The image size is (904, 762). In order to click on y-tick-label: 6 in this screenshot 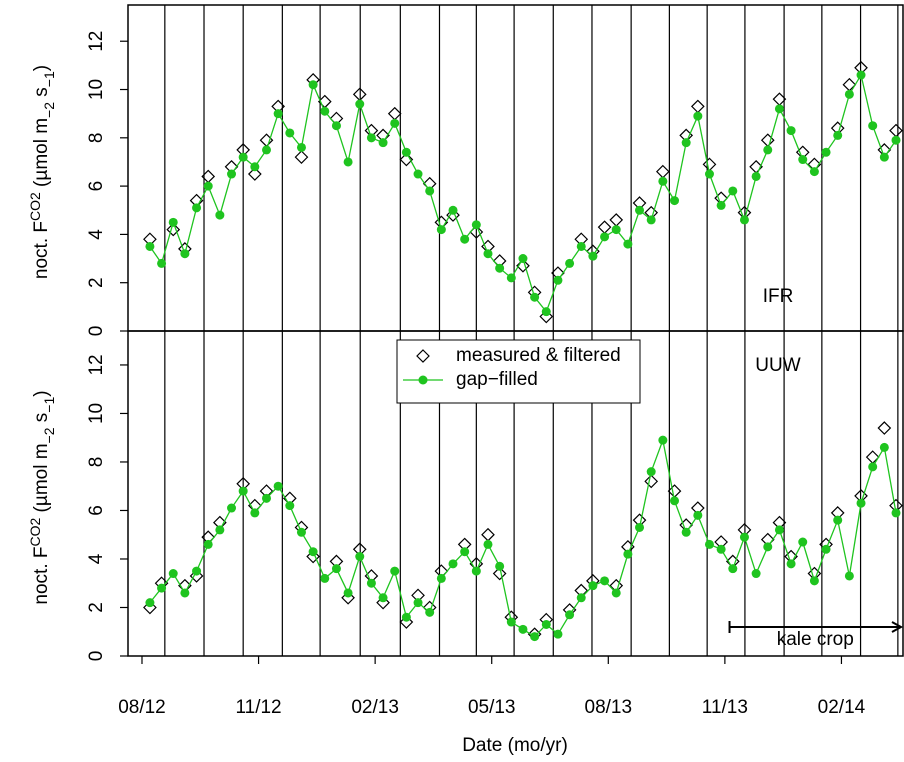, I will do `click(96, 510)`.